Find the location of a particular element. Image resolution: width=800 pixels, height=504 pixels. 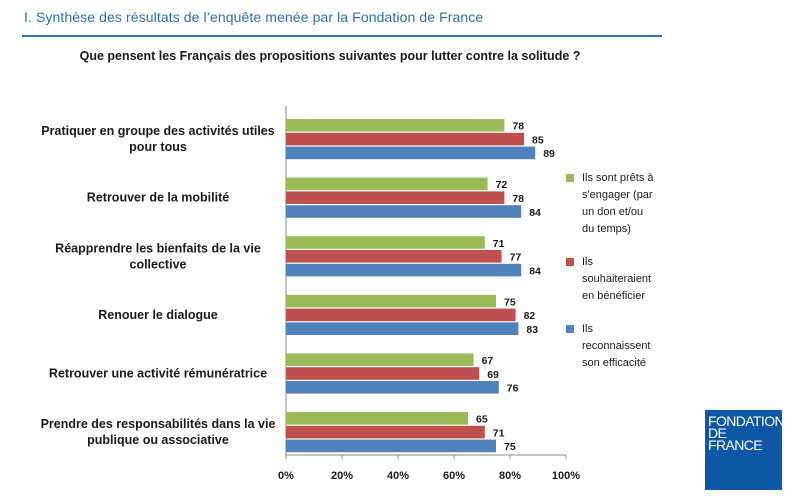

x-tick-label: 40% is located at coordinates (398, 476).